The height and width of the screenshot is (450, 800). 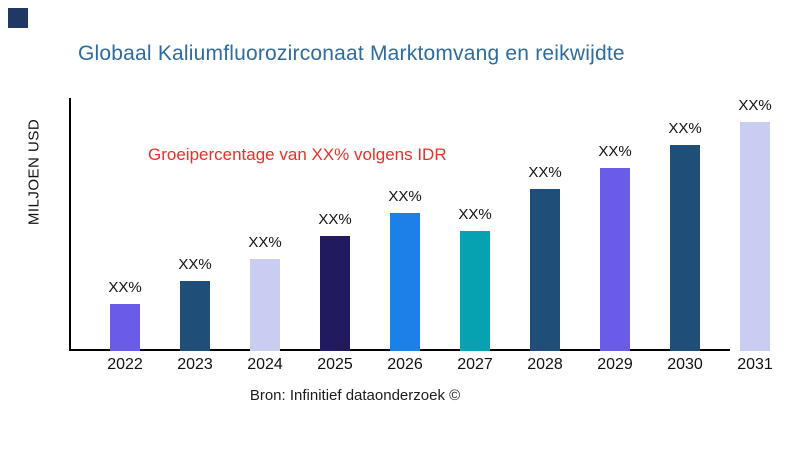 What do you see at coordinates (755, 236) in the screenshot?
I see `bar-2031` at bounding box center [755, 236].